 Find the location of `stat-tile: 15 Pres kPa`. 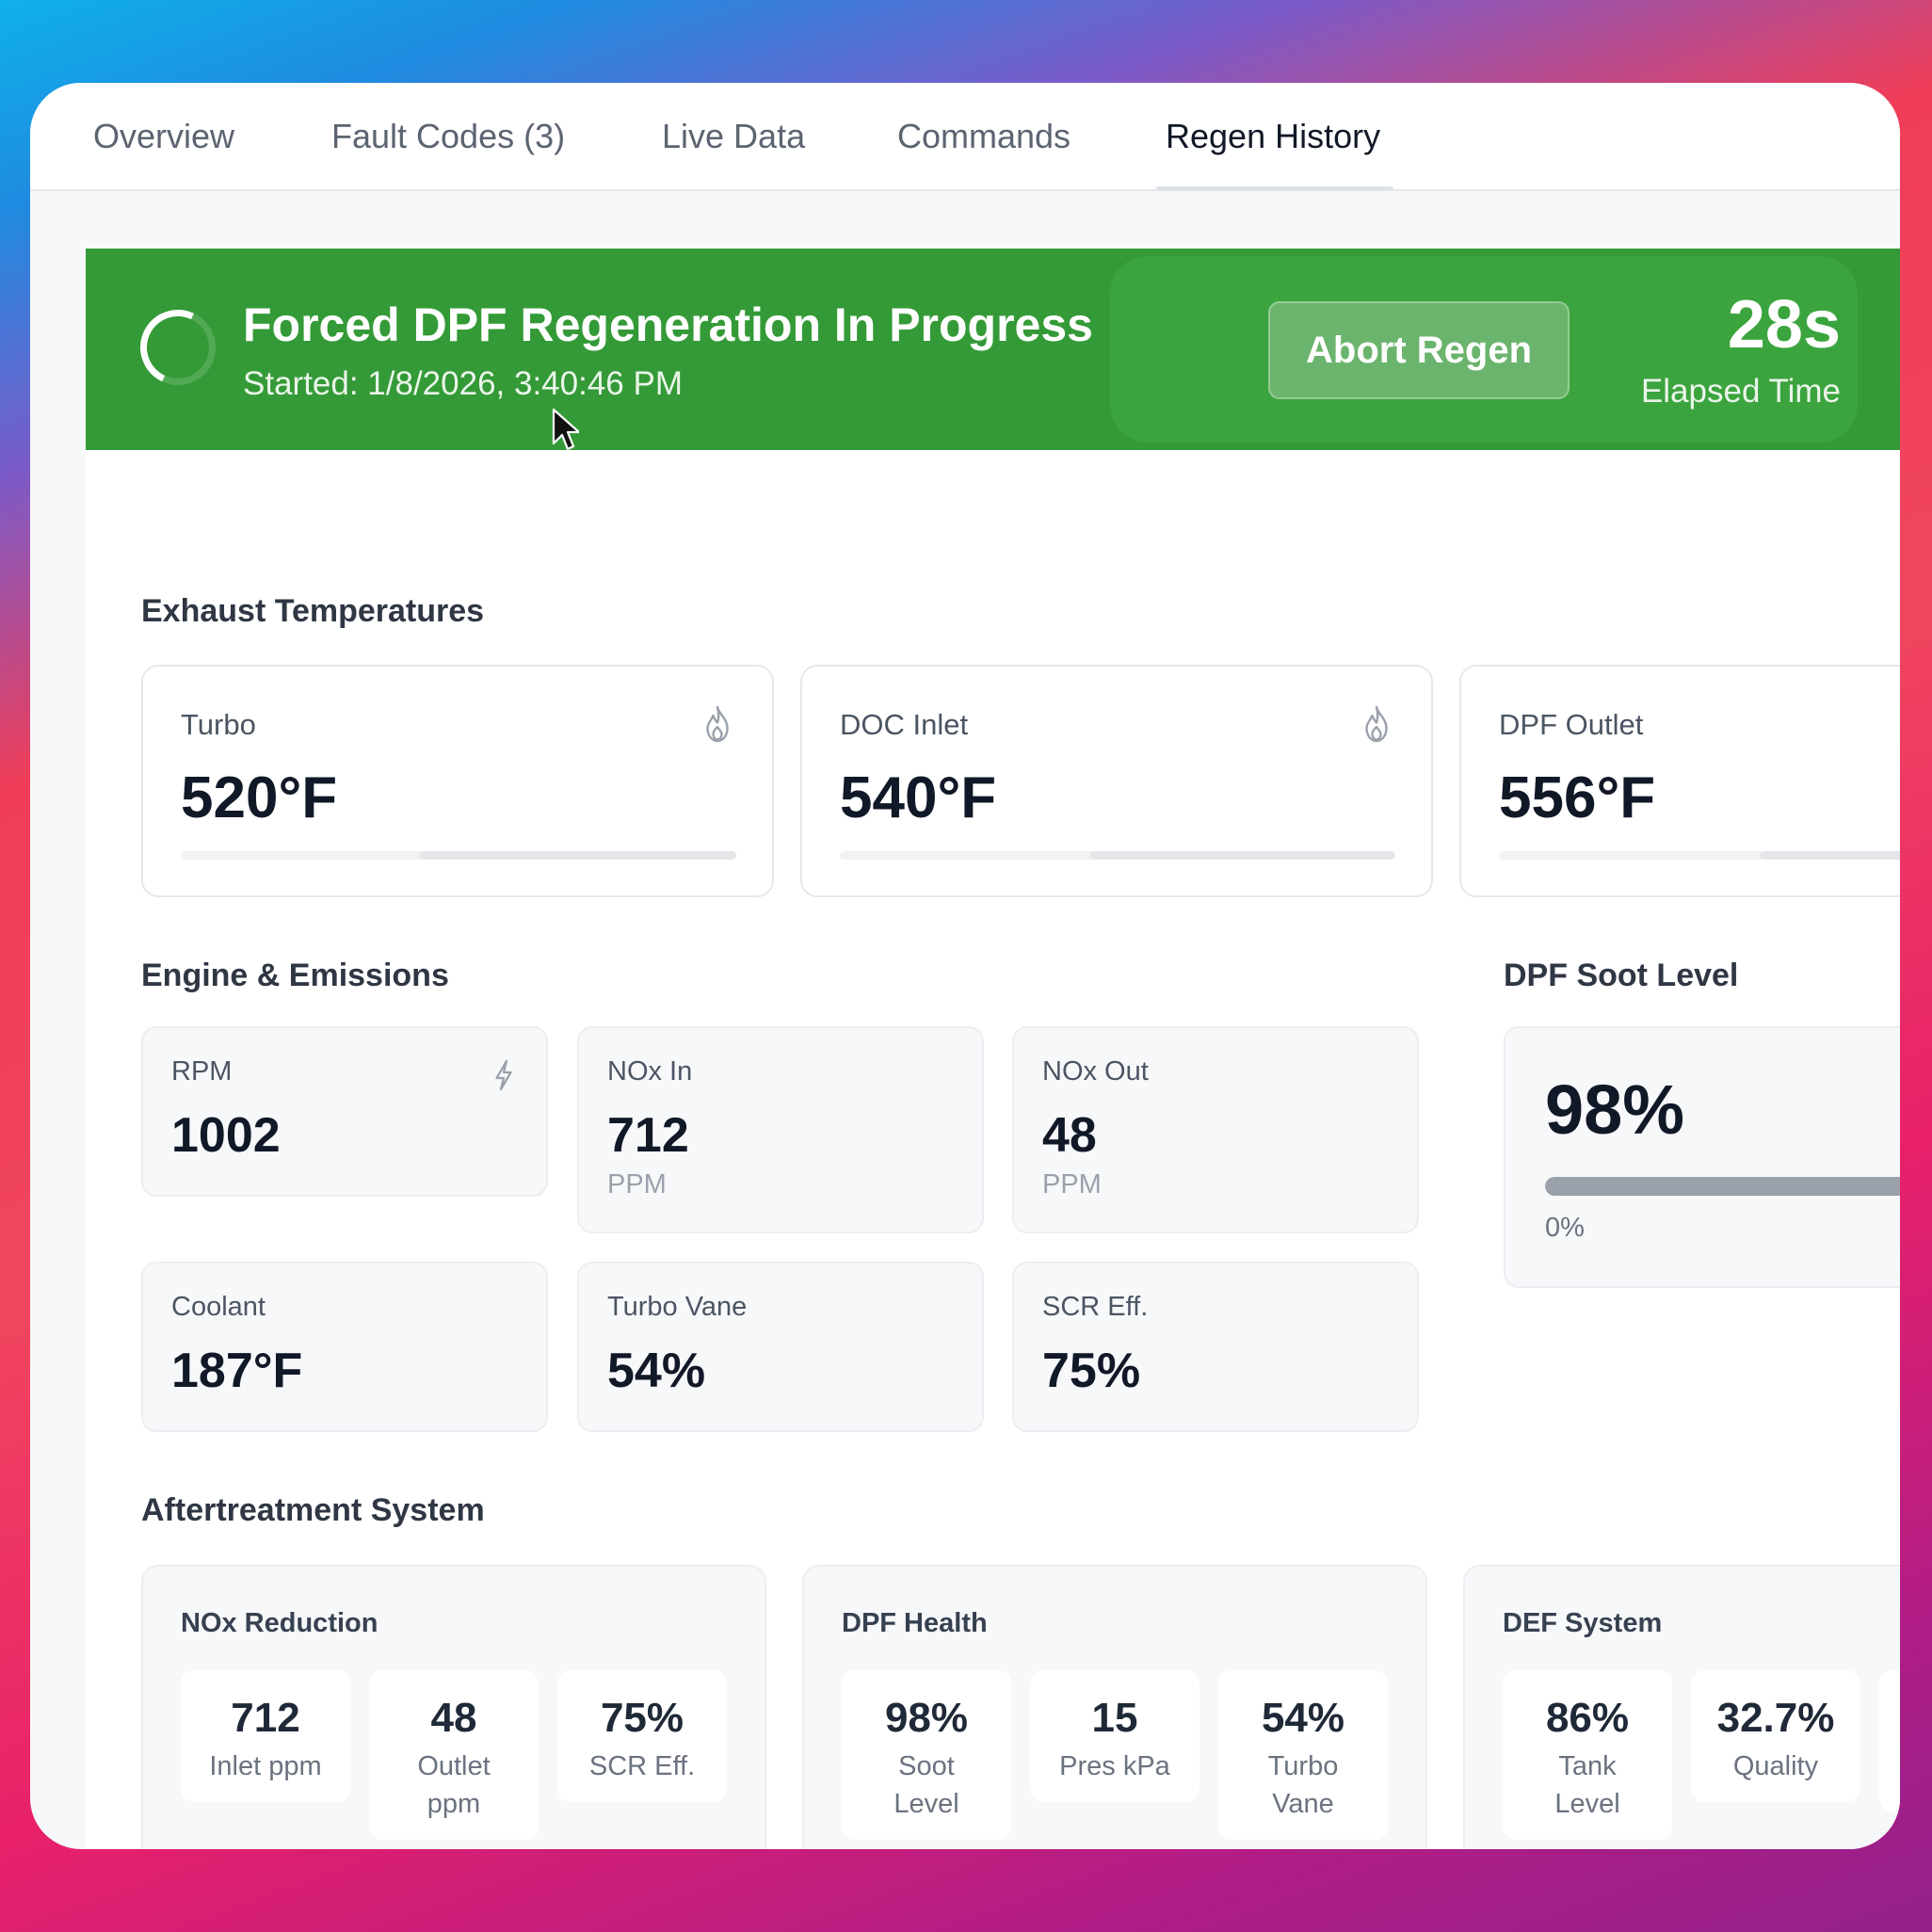

stat-tile: 15 Pres kPa is located at coordinates (1114, 1736).